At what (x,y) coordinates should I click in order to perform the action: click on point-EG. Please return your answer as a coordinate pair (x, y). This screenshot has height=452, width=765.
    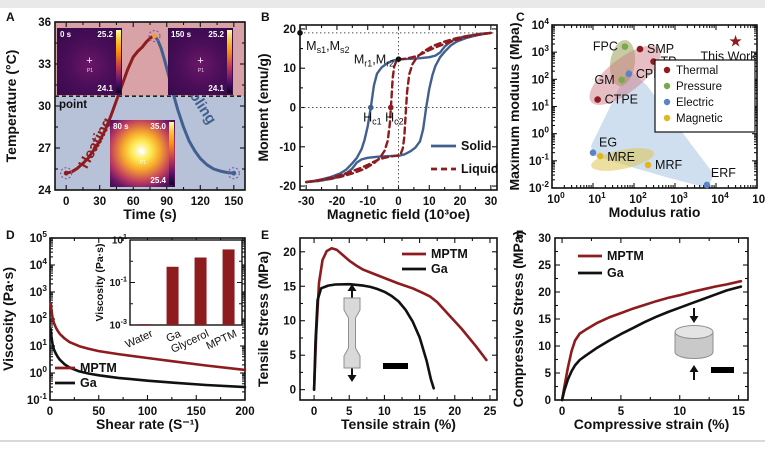
    Looking at the image, I should click on (593, 152).